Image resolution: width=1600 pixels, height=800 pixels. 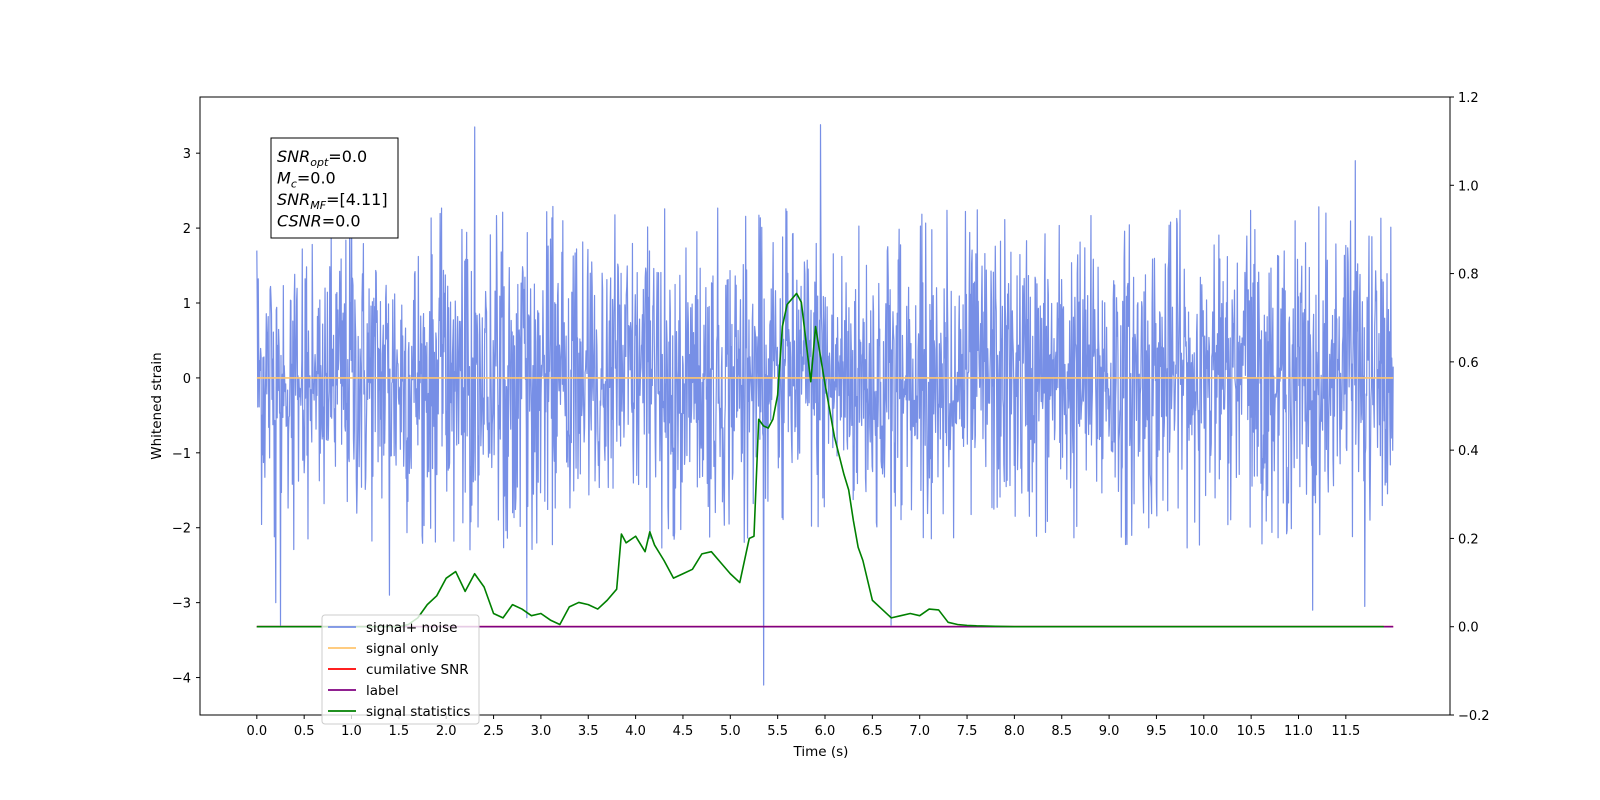 What do you see at coordinates (187, 304) in the screenshot?
I see `y-tick-label: 1` at bounding box center [187, 304].